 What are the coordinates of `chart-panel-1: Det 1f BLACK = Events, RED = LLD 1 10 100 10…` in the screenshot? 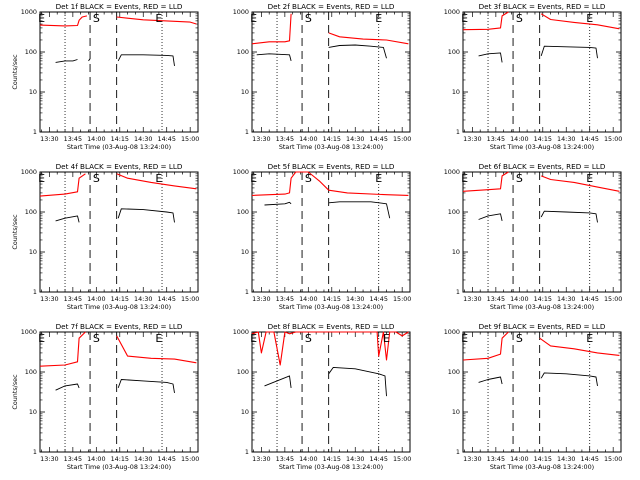 It's located at (105, 76).